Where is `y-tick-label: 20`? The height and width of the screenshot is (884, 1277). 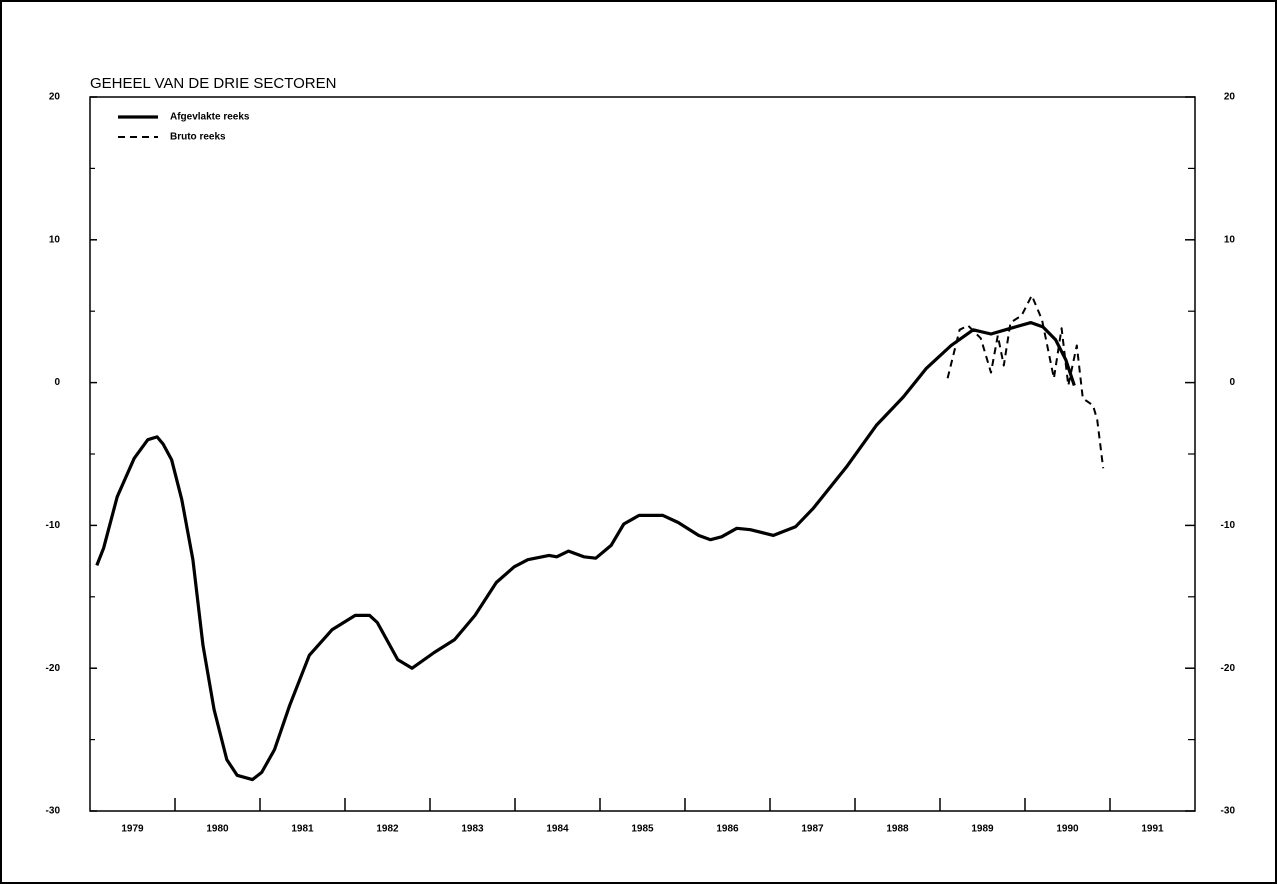 y-tick-label: 20 is located at coordinates (55, 97).